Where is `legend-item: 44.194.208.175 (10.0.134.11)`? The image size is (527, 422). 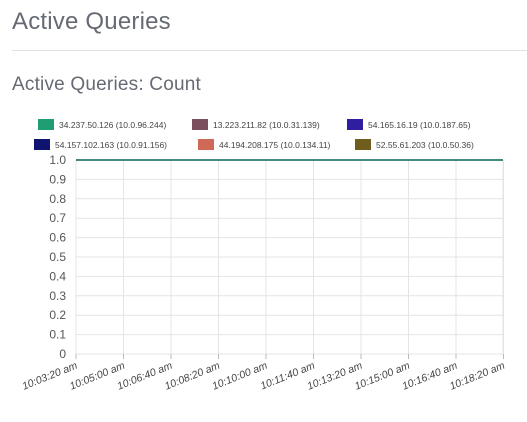 legend-item: 44.194.208.175 (10.0.134.11) is located at coordinates (264, 144).